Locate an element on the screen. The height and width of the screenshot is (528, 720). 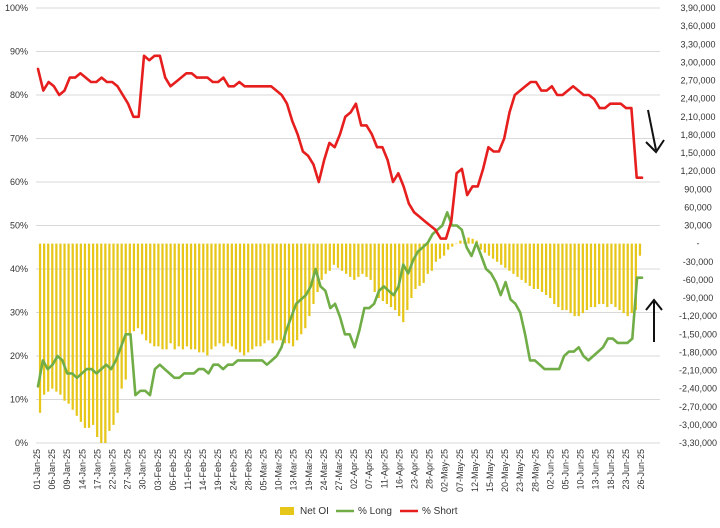
legend-swatch-net-oi is located at coordinates (287, 511).